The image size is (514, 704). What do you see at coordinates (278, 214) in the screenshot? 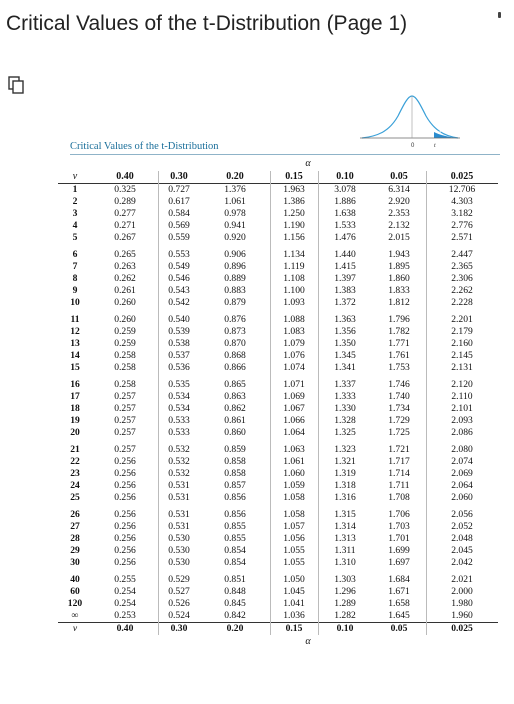
I see `table-row: 3 0.277 0.584 0.978 1.250 1.638 2.353 3.182` at bounding box center [278, 214].